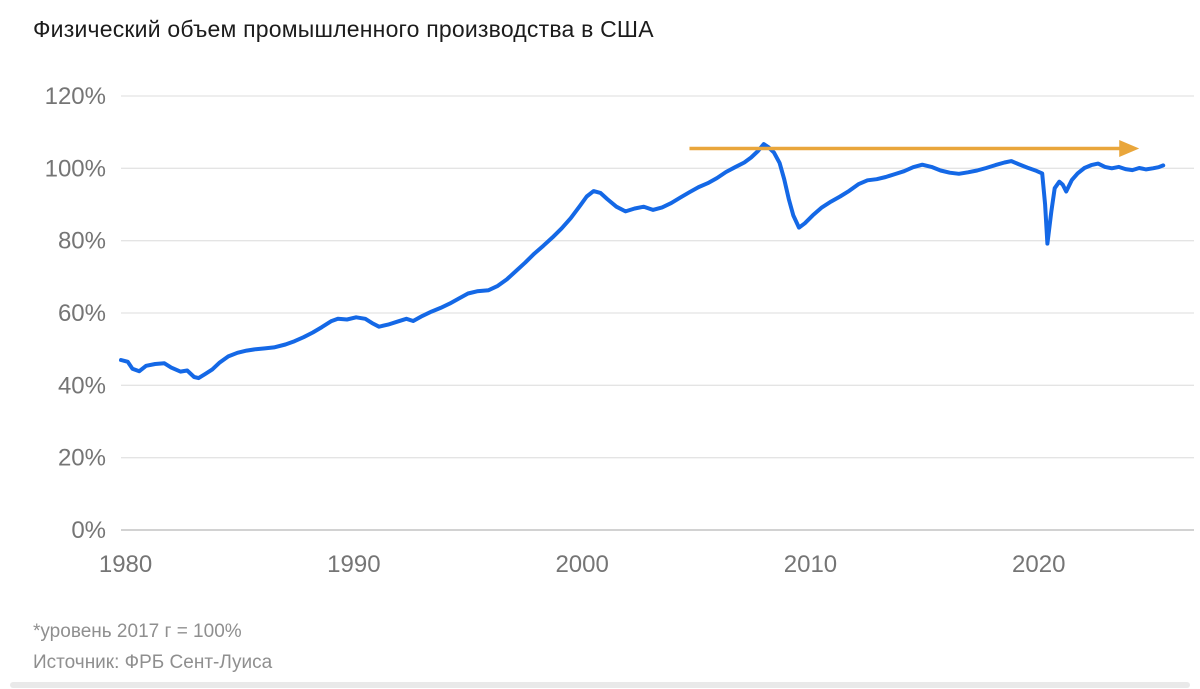 This screenshot has width=1200, height=689. Describe the element at coordinates (353, 564) in the screenshot. I see `x-axis-tick-label: 1990` at that location.